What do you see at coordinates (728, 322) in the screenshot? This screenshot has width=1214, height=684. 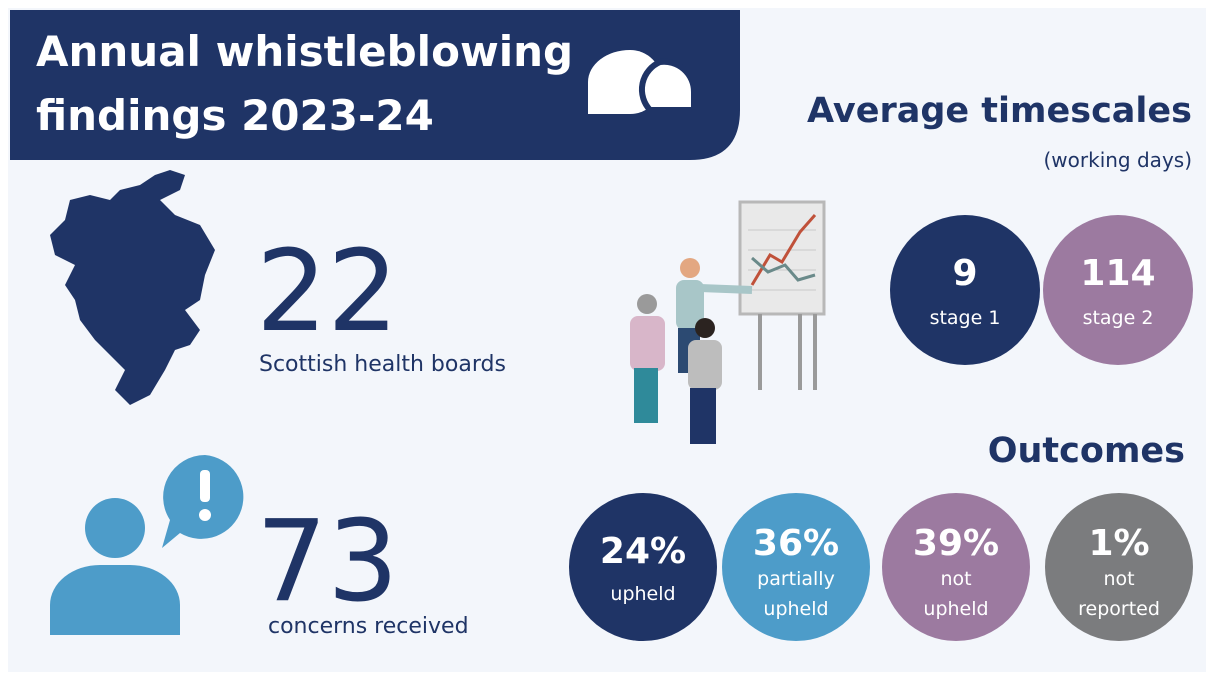 I see `presentation-illustration` at bounding box center [728, 322].